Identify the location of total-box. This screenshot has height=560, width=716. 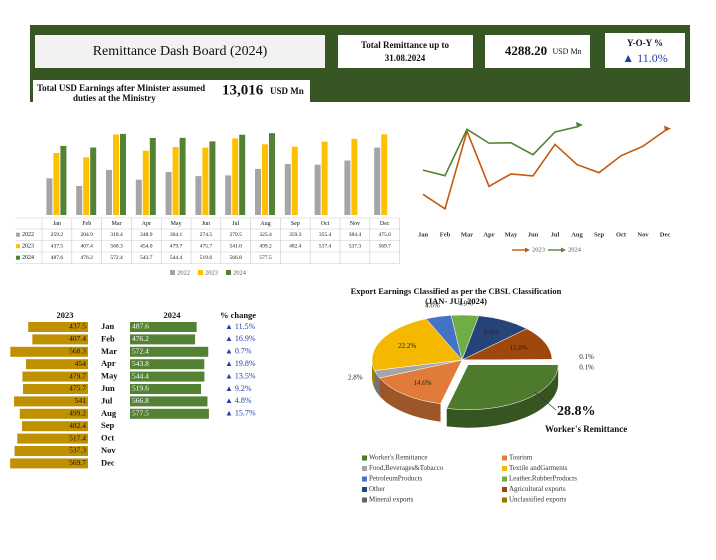
(405, 51).